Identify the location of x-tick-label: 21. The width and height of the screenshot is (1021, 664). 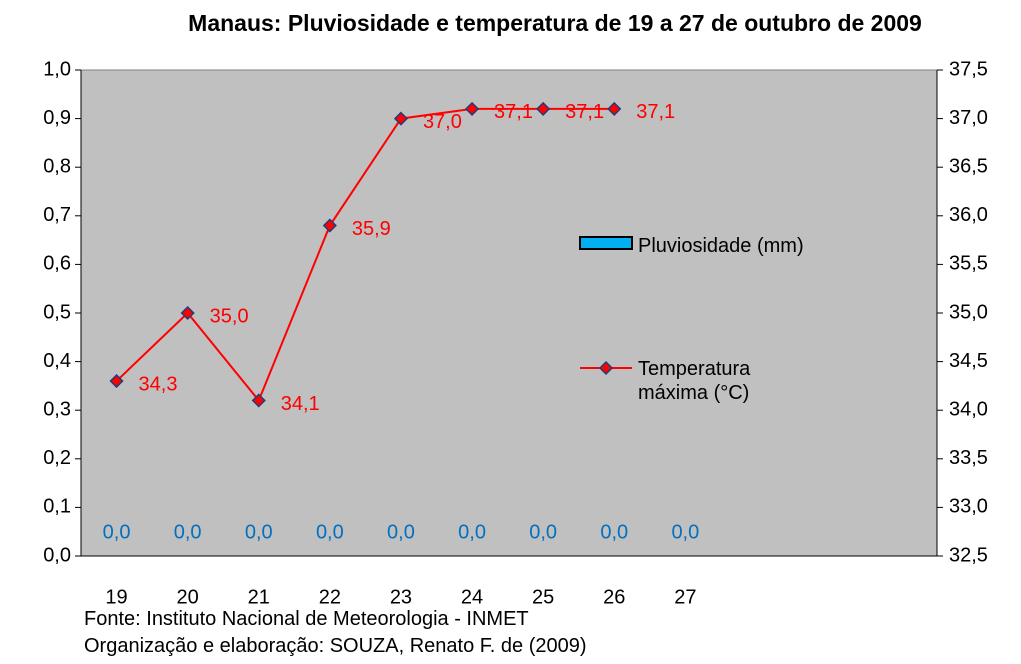
(259, 597).